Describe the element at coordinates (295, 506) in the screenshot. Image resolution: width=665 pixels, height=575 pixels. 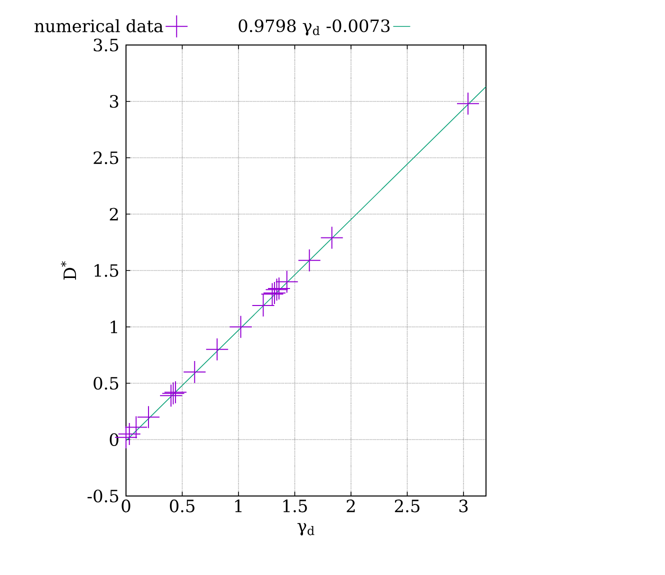
I see `x-tick-label: 1.5` at that location.